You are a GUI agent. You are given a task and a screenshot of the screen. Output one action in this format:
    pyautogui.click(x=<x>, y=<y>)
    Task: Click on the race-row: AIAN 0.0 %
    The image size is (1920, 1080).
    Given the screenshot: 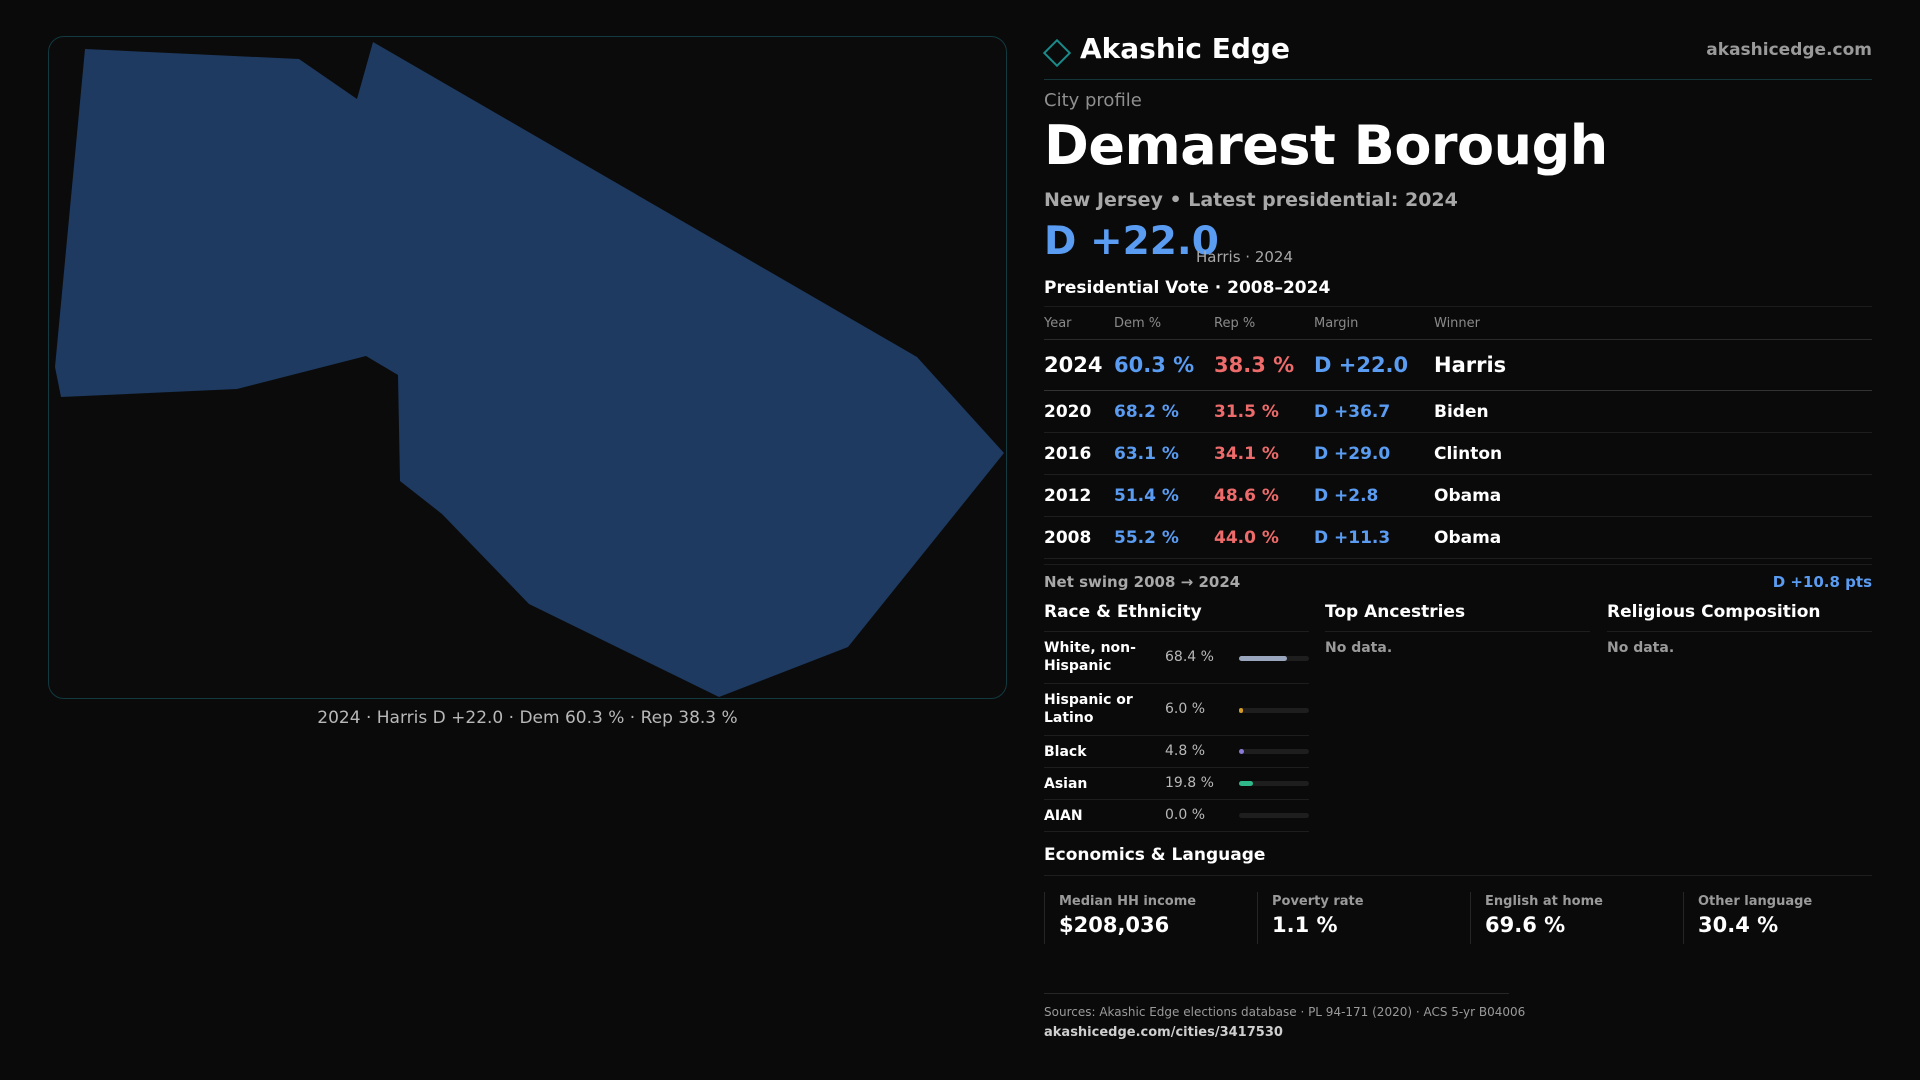 What is the action you would take?
    pyautogui.click(x=1176, y=816)
    